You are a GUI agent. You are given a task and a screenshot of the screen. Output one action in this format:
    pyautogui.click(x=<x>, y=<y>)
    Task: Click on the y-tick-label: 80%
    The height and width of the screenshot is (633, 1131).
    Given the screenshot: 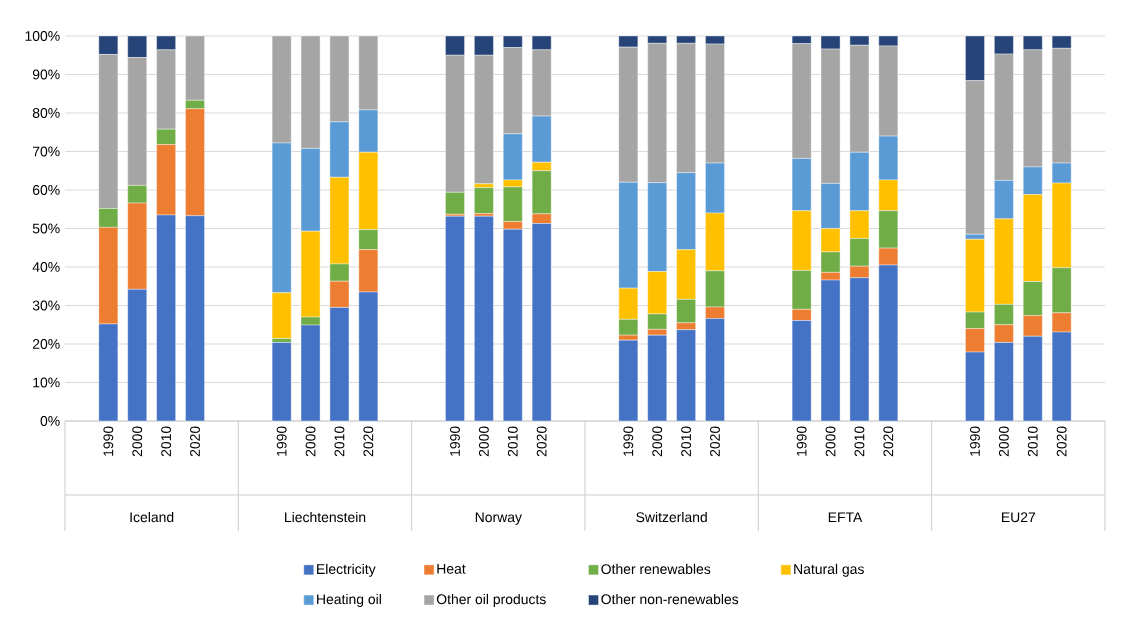 What is the action you would take?
    pyautogui.click(x=46, y=113)
    